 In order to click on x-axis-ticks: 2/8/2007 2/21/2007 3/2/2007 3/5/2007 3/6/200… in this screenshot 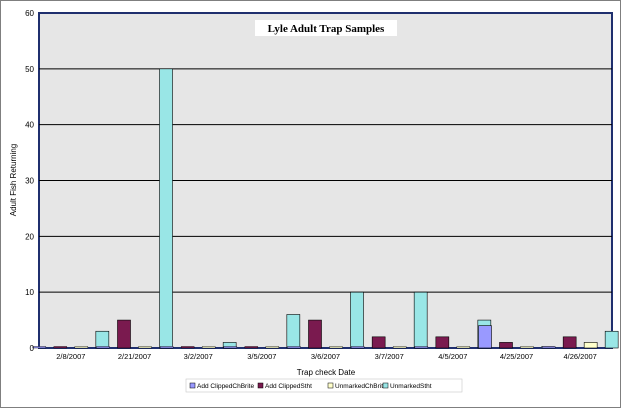, I will do `click(326, 356)`.